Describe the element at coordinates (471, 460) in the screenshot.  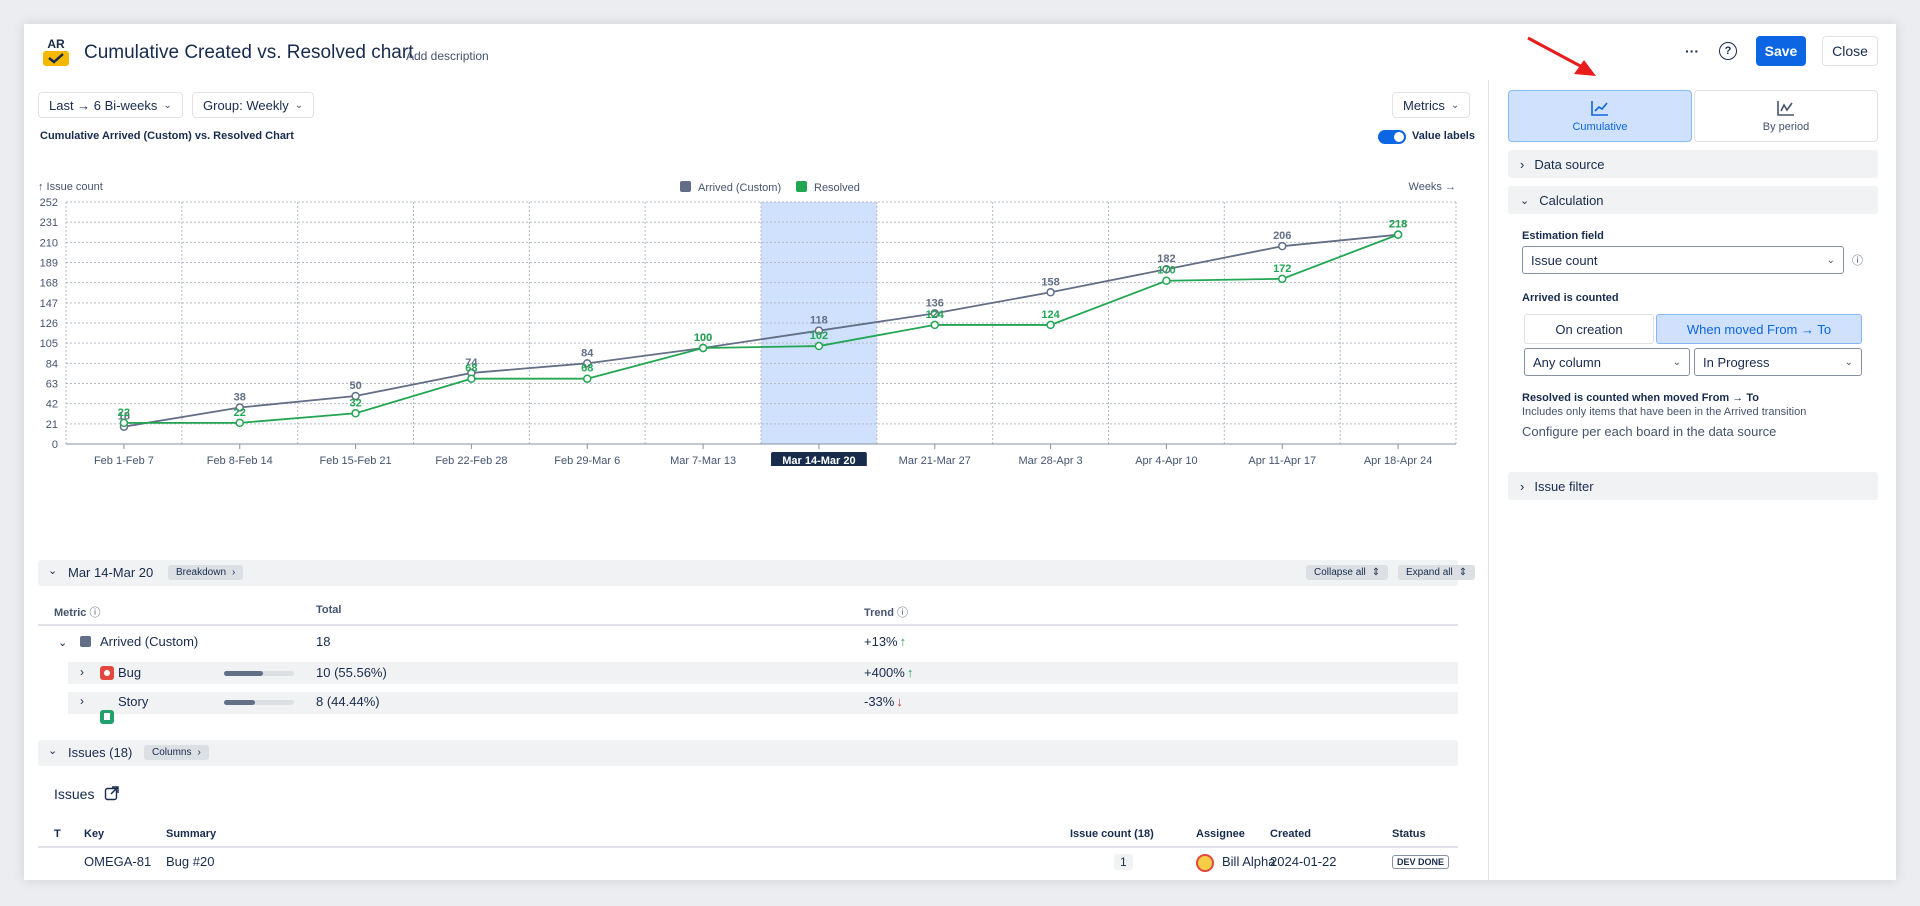
I see `x-tick-label: Feb 22-Feb 28` at that location.